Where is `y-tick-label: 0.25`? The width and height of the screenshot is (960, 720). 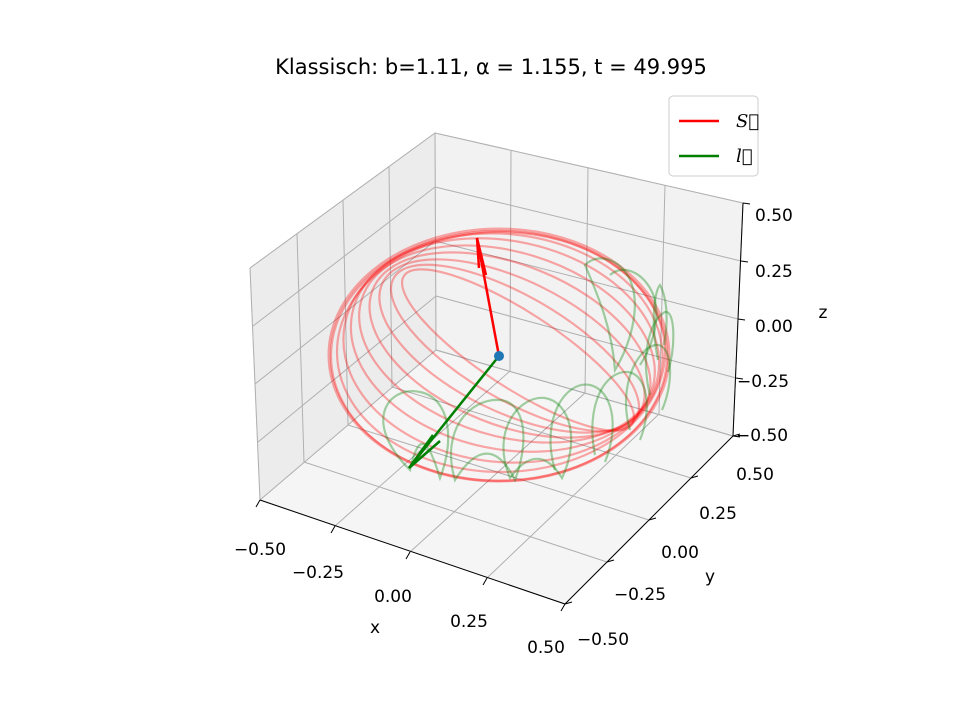 y-tick-label: 0.25 is located at coordinates (718, 514).